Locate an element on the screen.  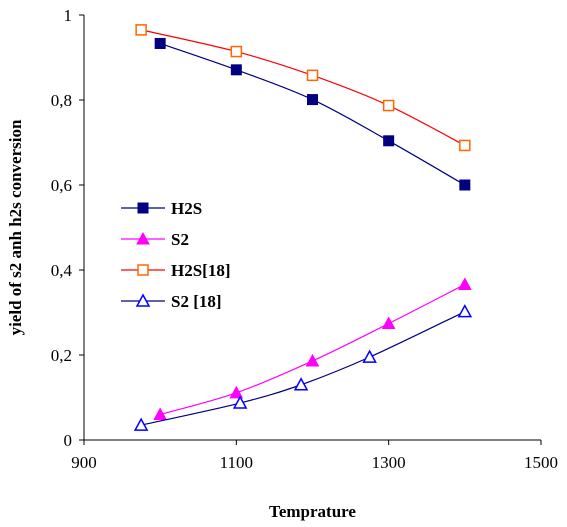
legend-item: H2S[18] is located at coordinates (176, 270).